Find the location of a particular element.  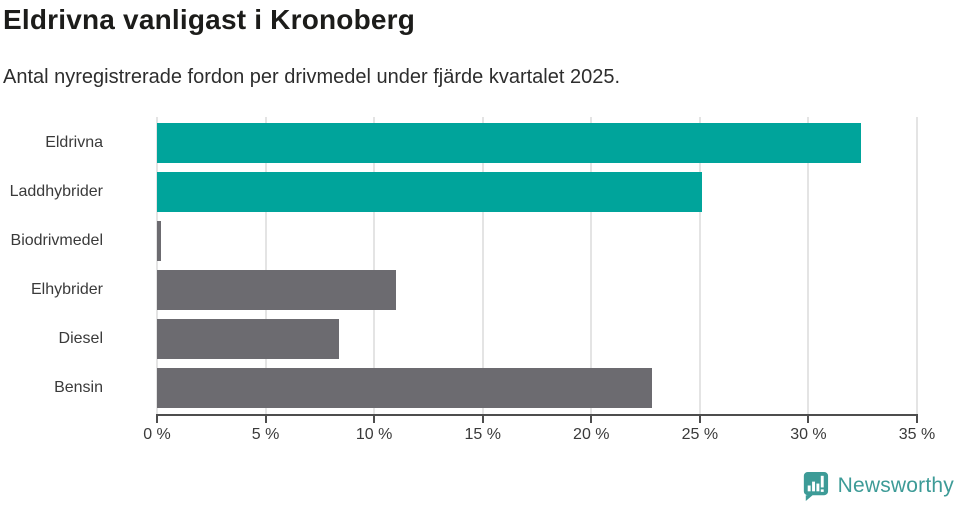

category-label-biodrivmedel: Biodrivmedel is located at coordinates (56, 240).